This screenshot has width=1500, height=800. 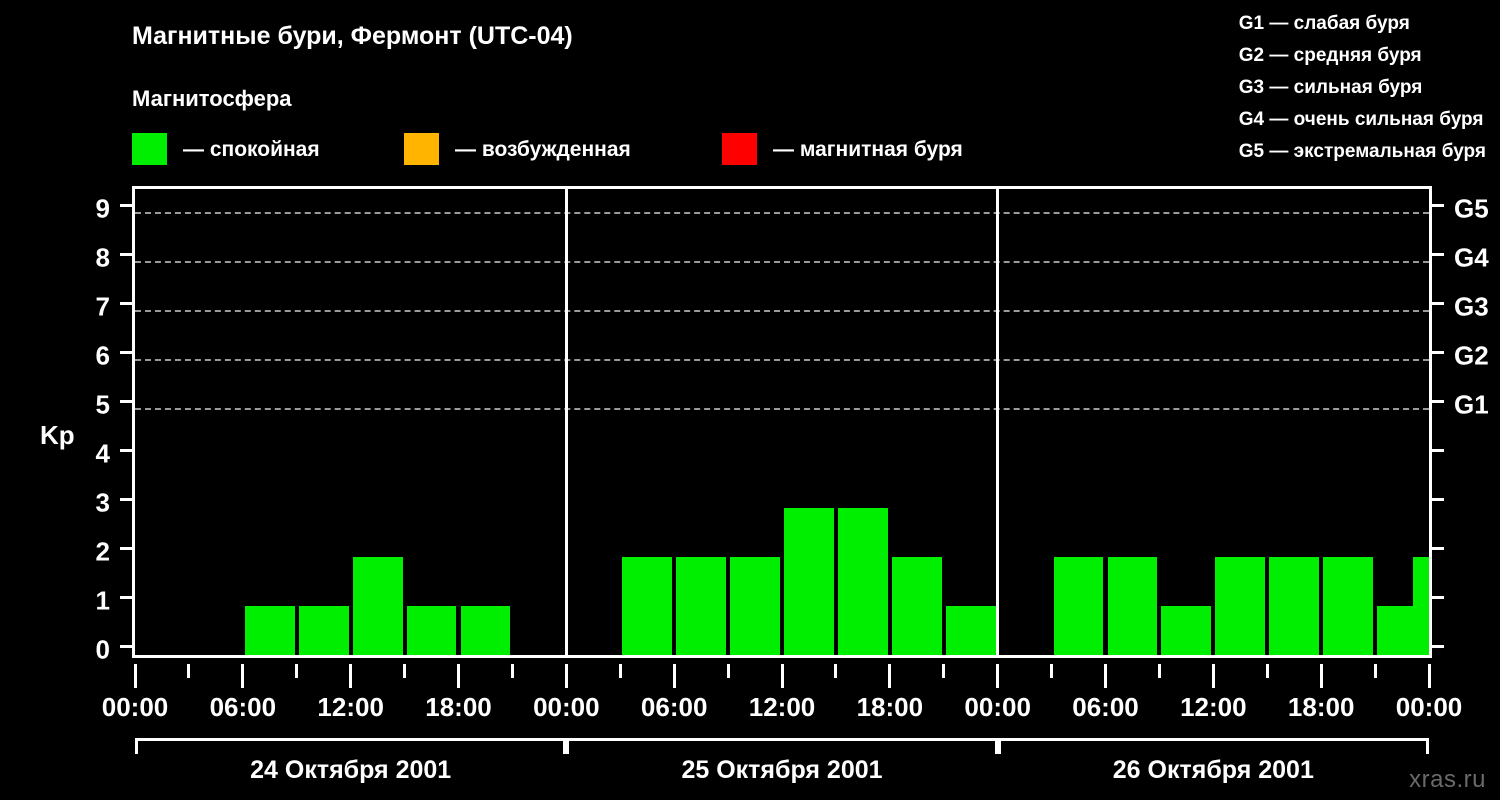 What do you see at coordinates (1447, 779) in the screenshot?
I see `watermark: xras.ru` at bounding box center [1447, 779].